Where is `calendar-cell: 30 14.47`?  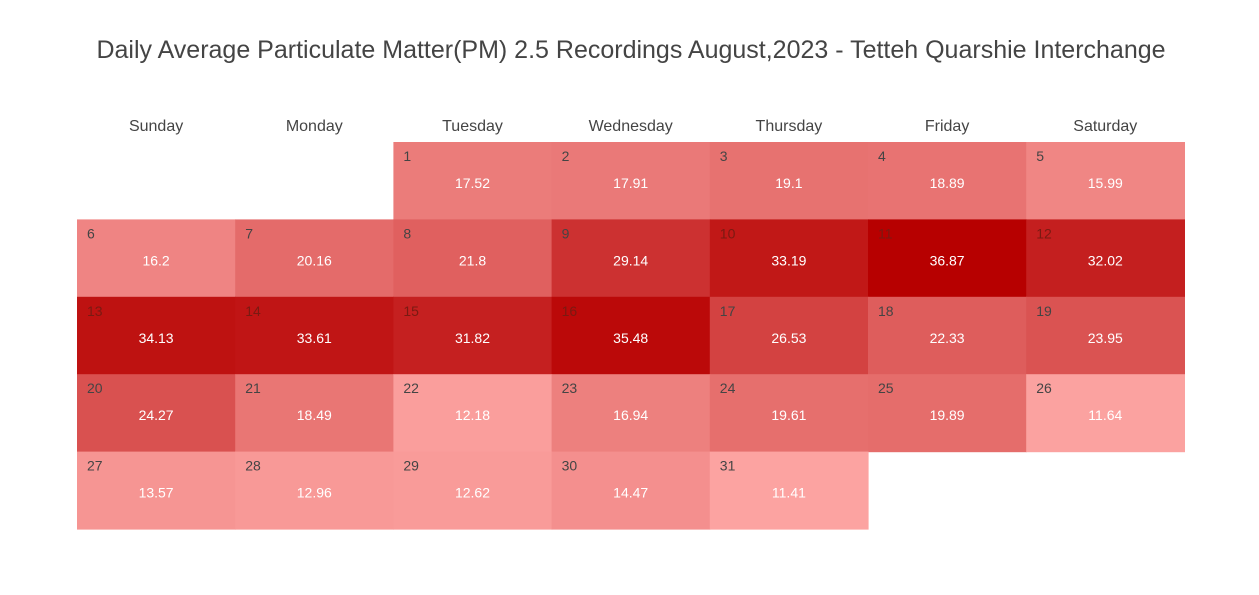 calendar-cell: 30 14.47 is located at coordinates (631, 490).